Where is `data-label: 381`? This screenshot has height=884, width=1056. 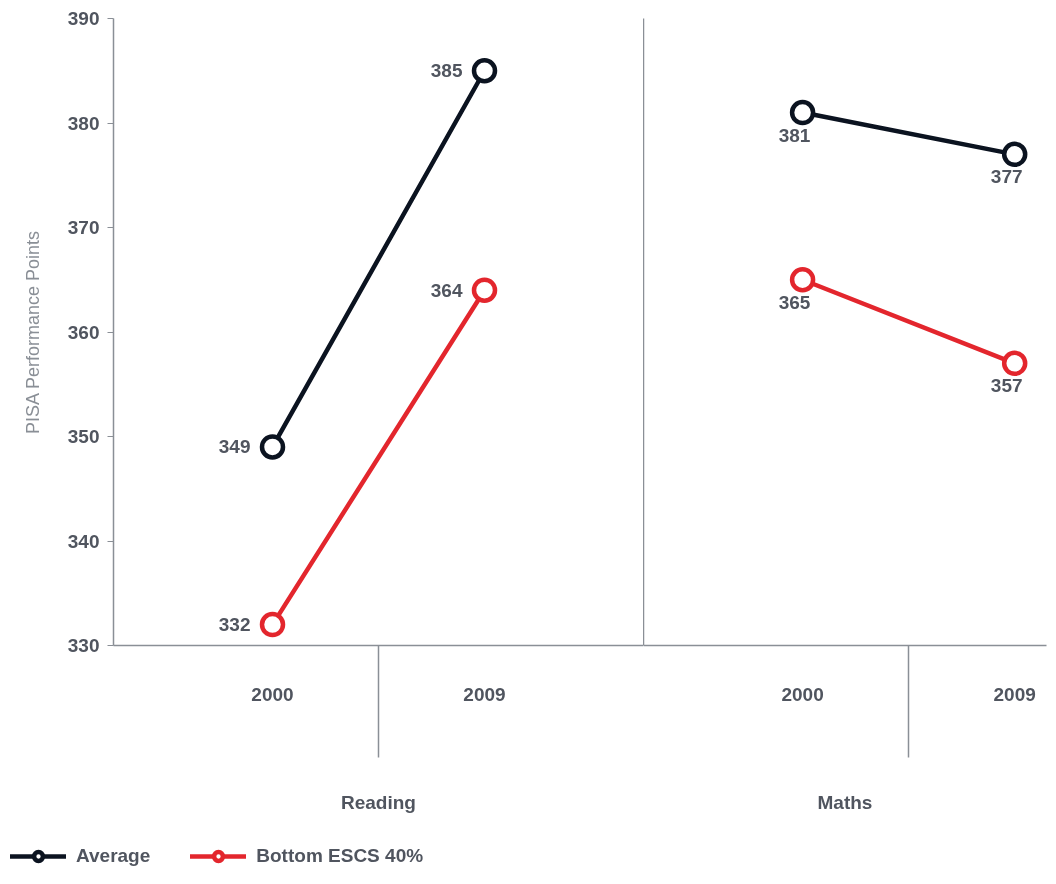 data-label: 381 is located at coordinates (794, 135).